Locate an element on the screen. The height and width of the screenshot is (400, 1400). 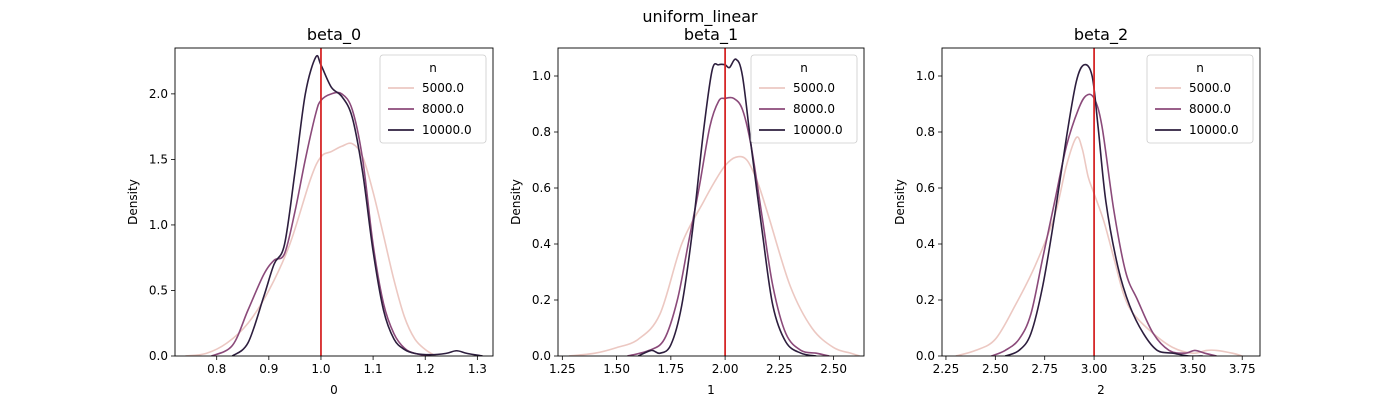
x-tick-label: 0.8 is located at coordinates (216, 369).